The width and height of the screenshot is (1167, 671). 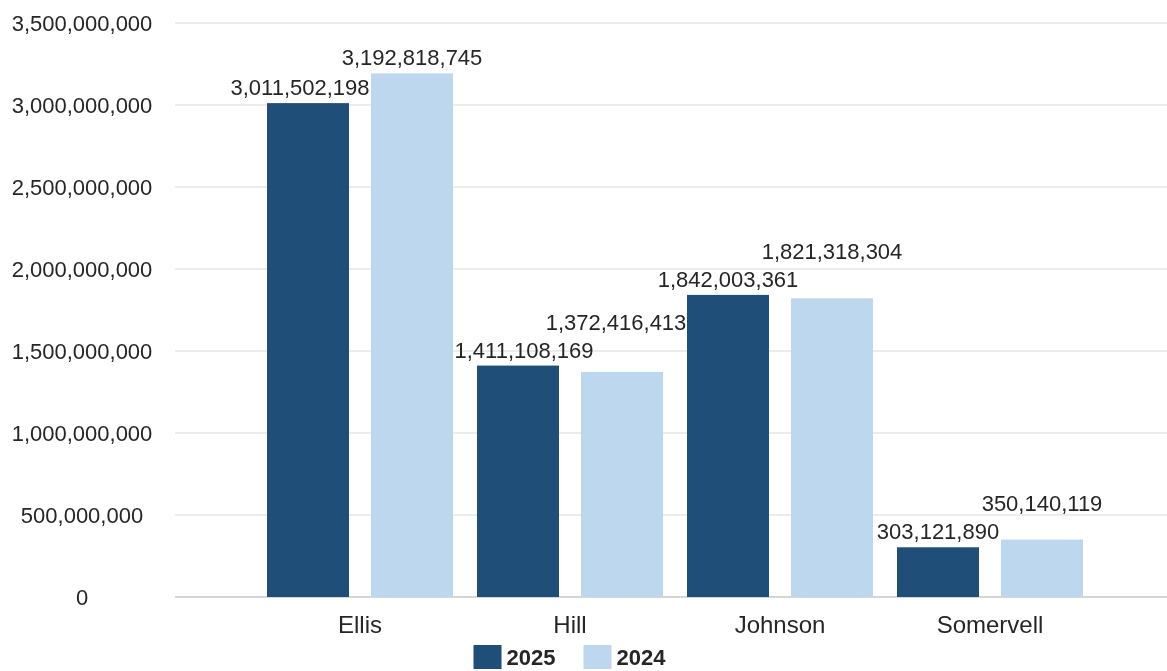 What do you see at coordinates (524, 350) in the screenshot?
I see `data-label: 1,411,108,169` at bounding box center [524, 350].